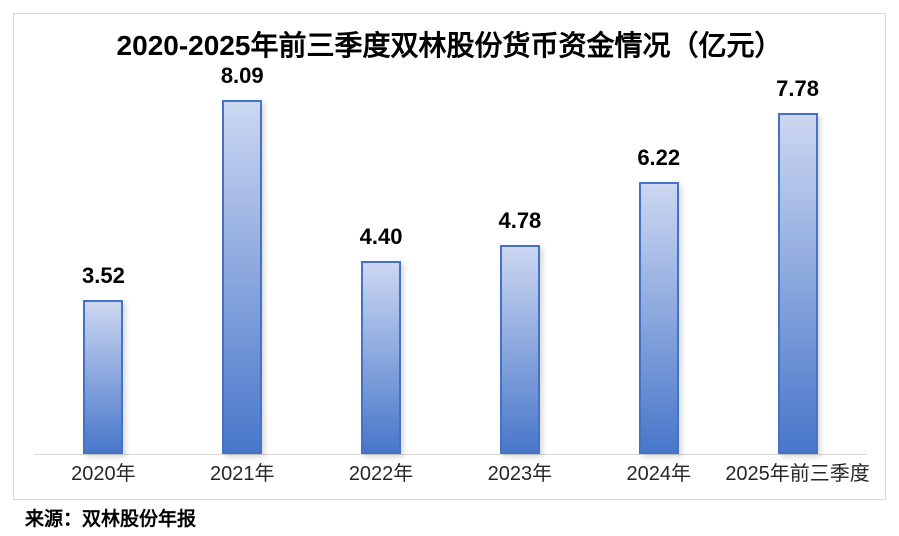 This screenshot has height=536, width=899. I want to click on bar-value-label: 4.78, so click(520, 220).